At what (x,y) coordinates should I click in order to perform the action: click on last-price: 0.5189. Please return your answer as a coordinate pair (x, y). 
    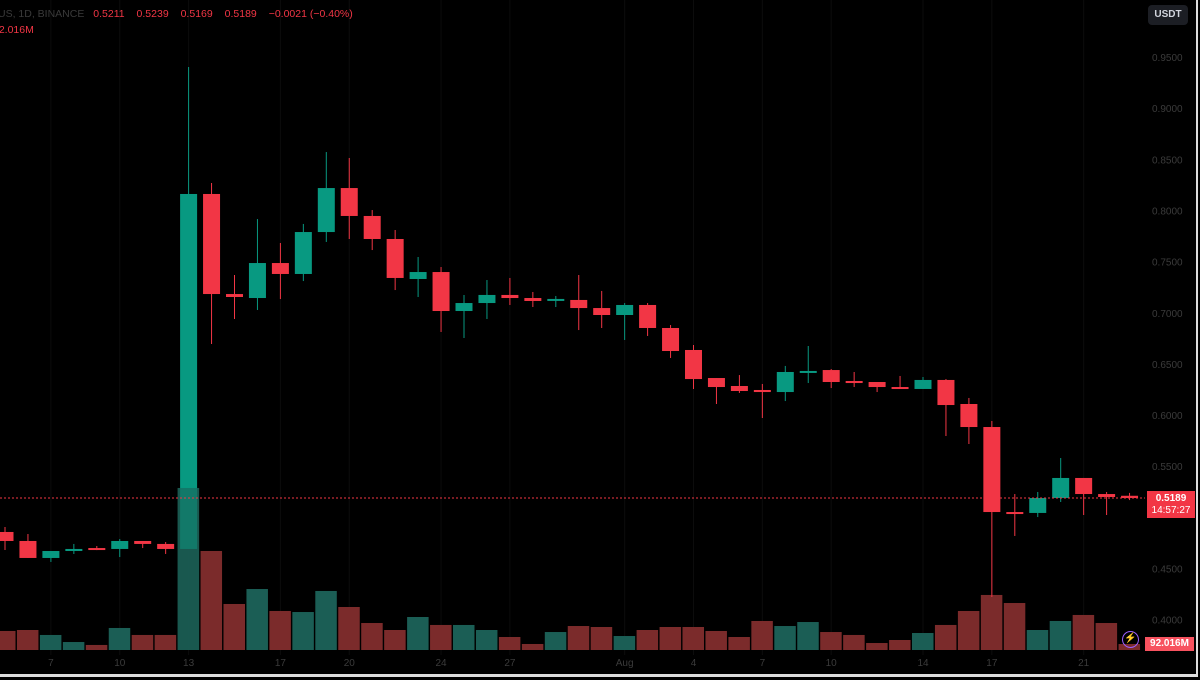
    Looking at the image, I should click on (1171, 498).